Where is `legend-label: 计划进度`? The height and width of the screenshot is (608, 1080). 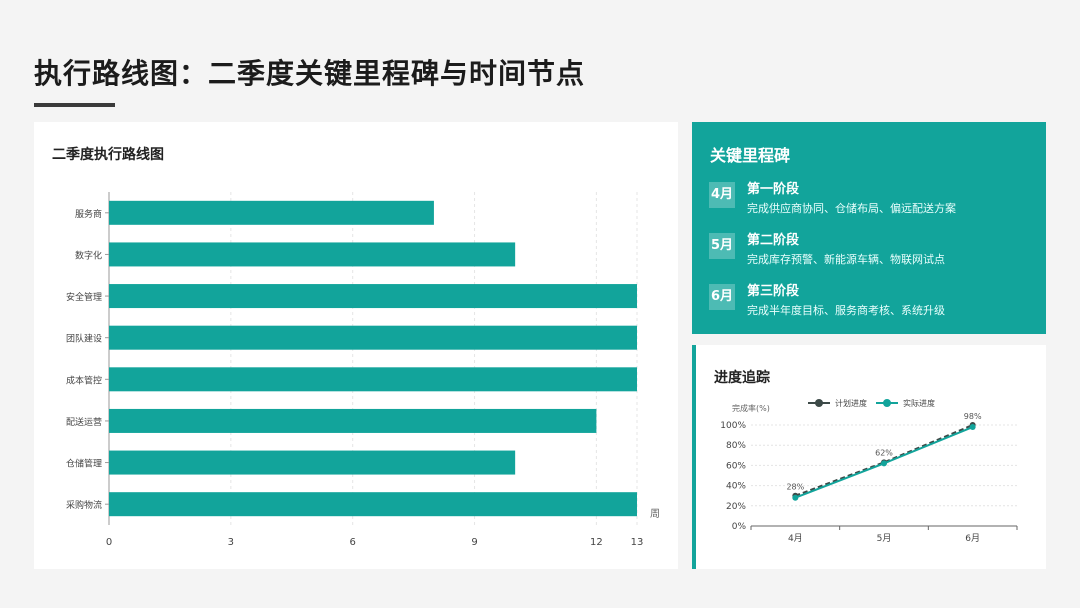 legend-label: 计划进度 is located at coordinates (851, 403).